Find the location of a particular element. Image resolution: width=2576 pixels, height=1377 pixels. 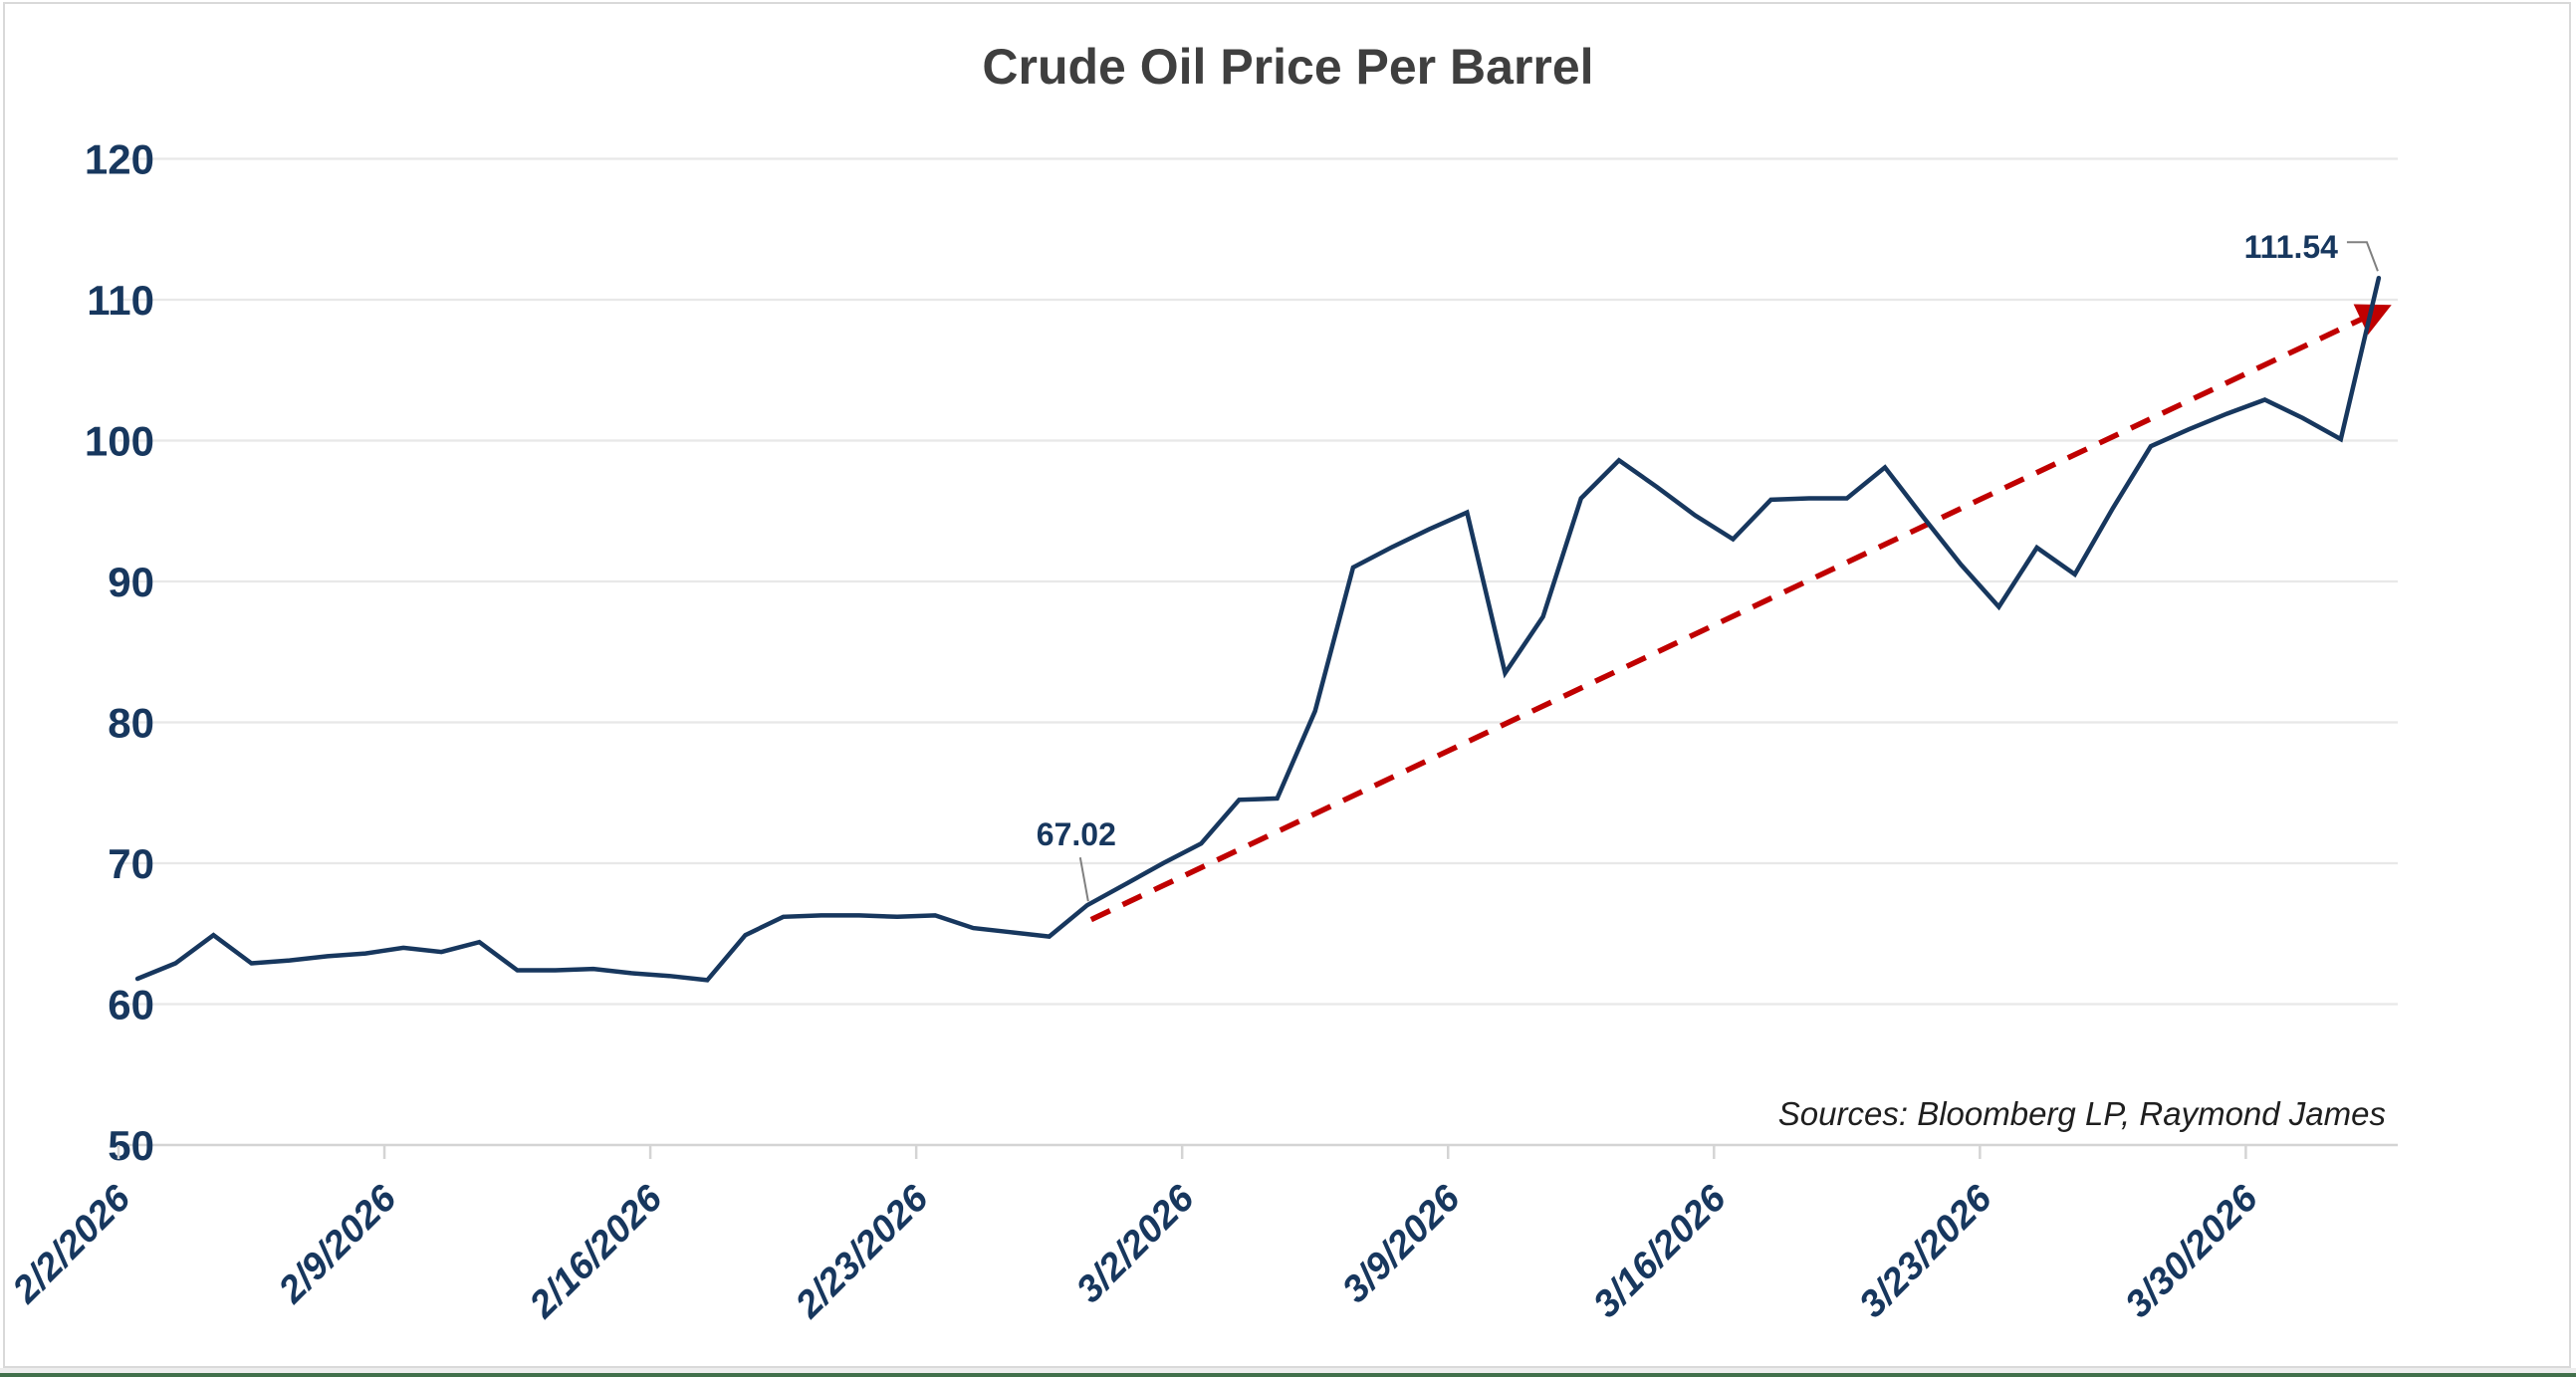

y-axis-label: 70 is located at coordinates (131, 863).